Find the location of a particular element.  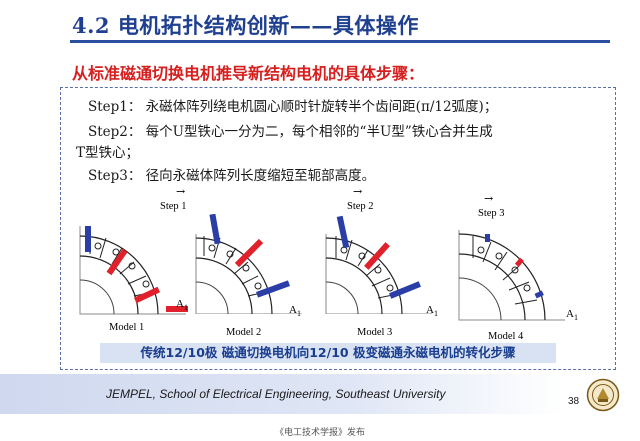

step-3-label: Step 3 is located at coordinates (491, 213).